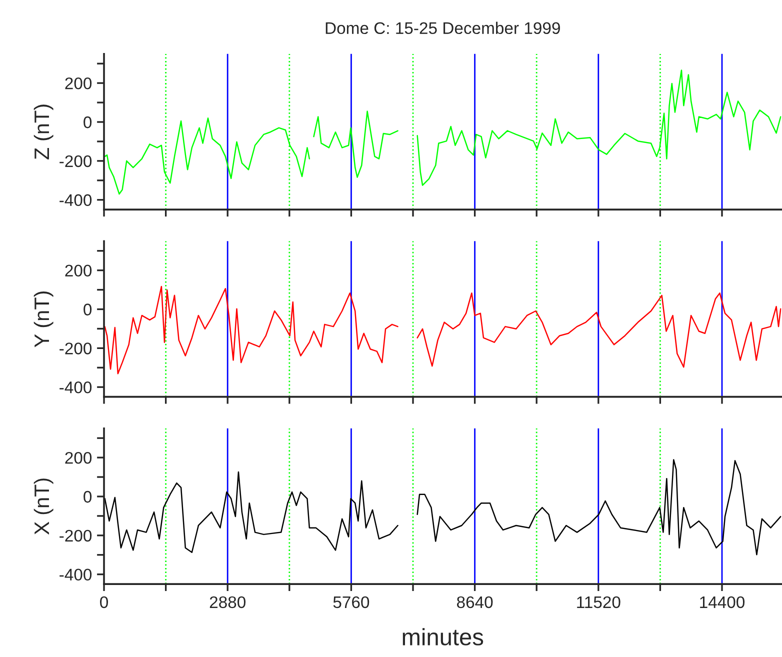  What do you see at coordinates (443, 28) in the screenshot?
I see `chart-title: Dome C: 15-25 December 1999` at bounding box center [443, 28].